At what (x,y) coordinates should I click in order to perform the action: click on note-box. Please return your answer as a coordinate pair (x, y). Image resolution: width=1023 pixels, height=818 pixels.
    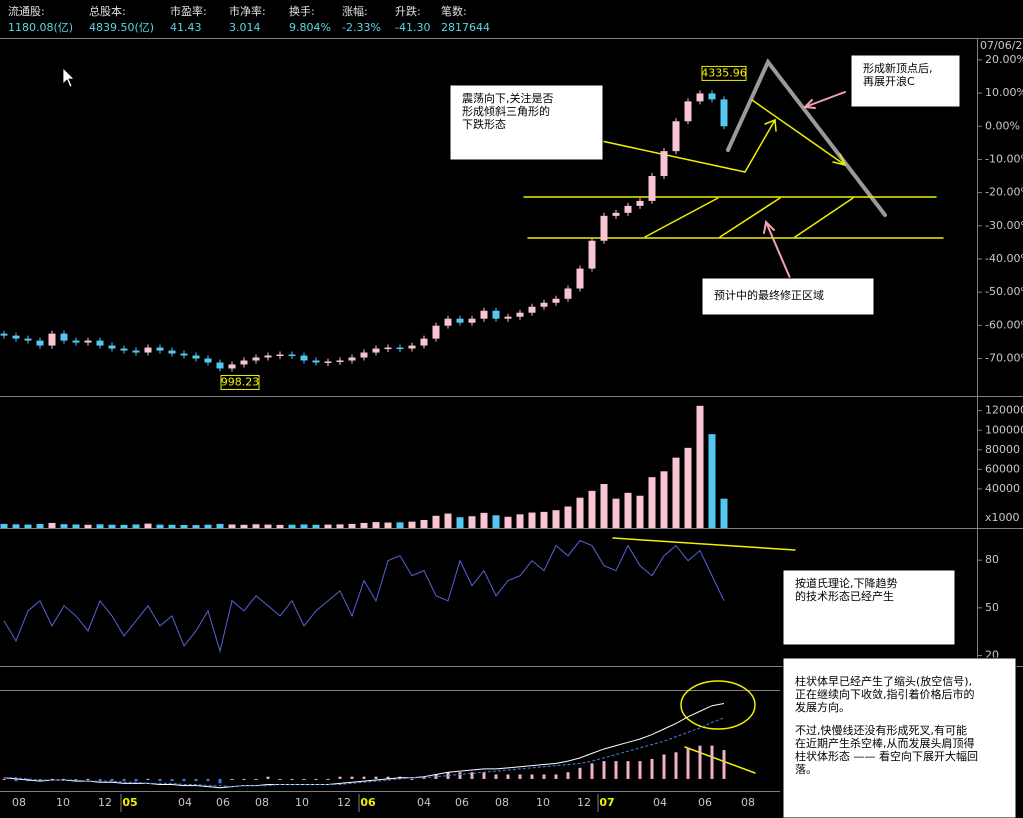
    Looking at the image, I should click on (869, 607).